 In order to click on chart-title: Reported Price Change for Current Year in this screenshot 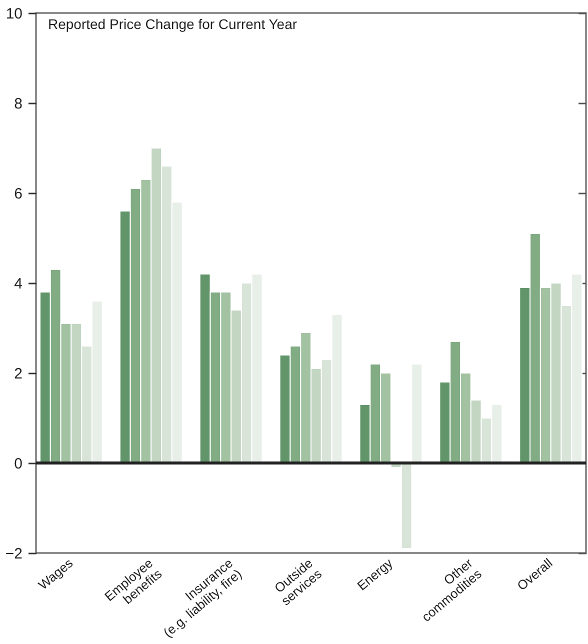, I will do `click(173, 24)`.